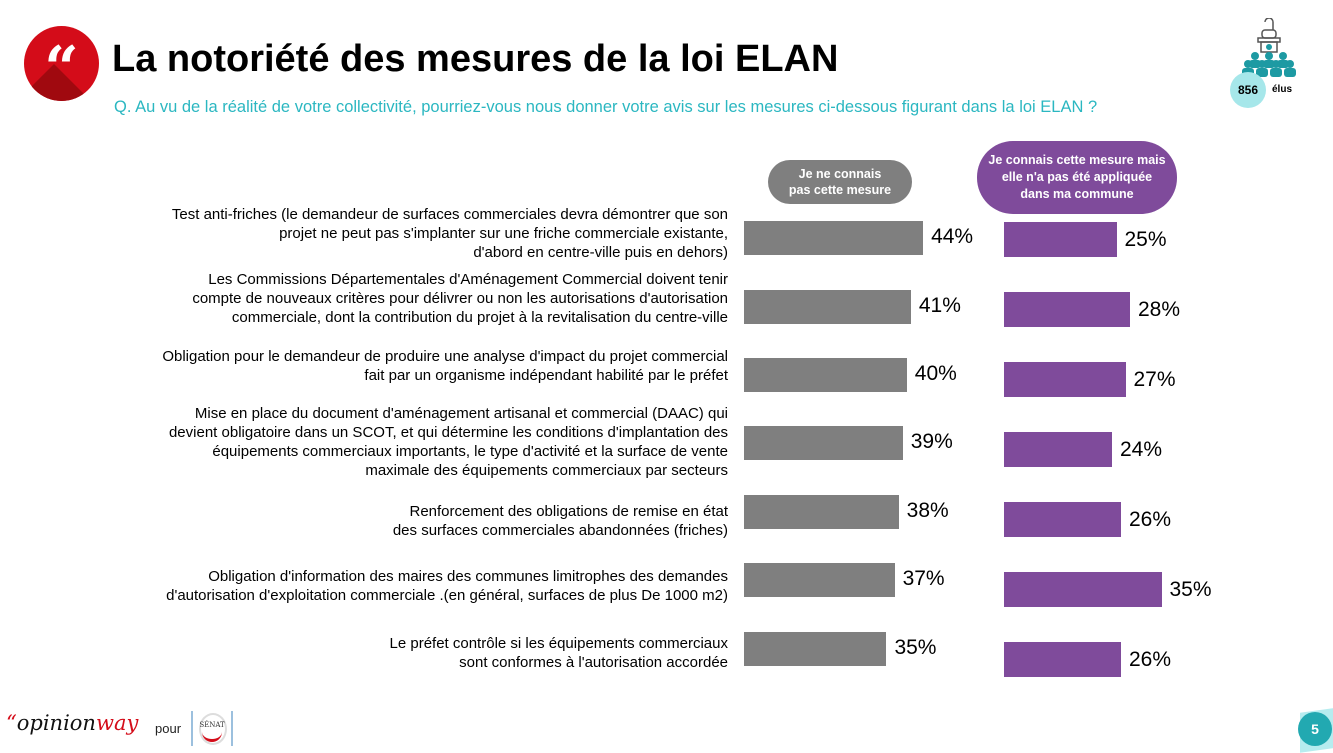 The height and width of the screenshot is (753, 1333). What do you see at coordinates (1141, 449) in the screenshot?
I see `data-label: 24%` at bounding box center [1141, 449].